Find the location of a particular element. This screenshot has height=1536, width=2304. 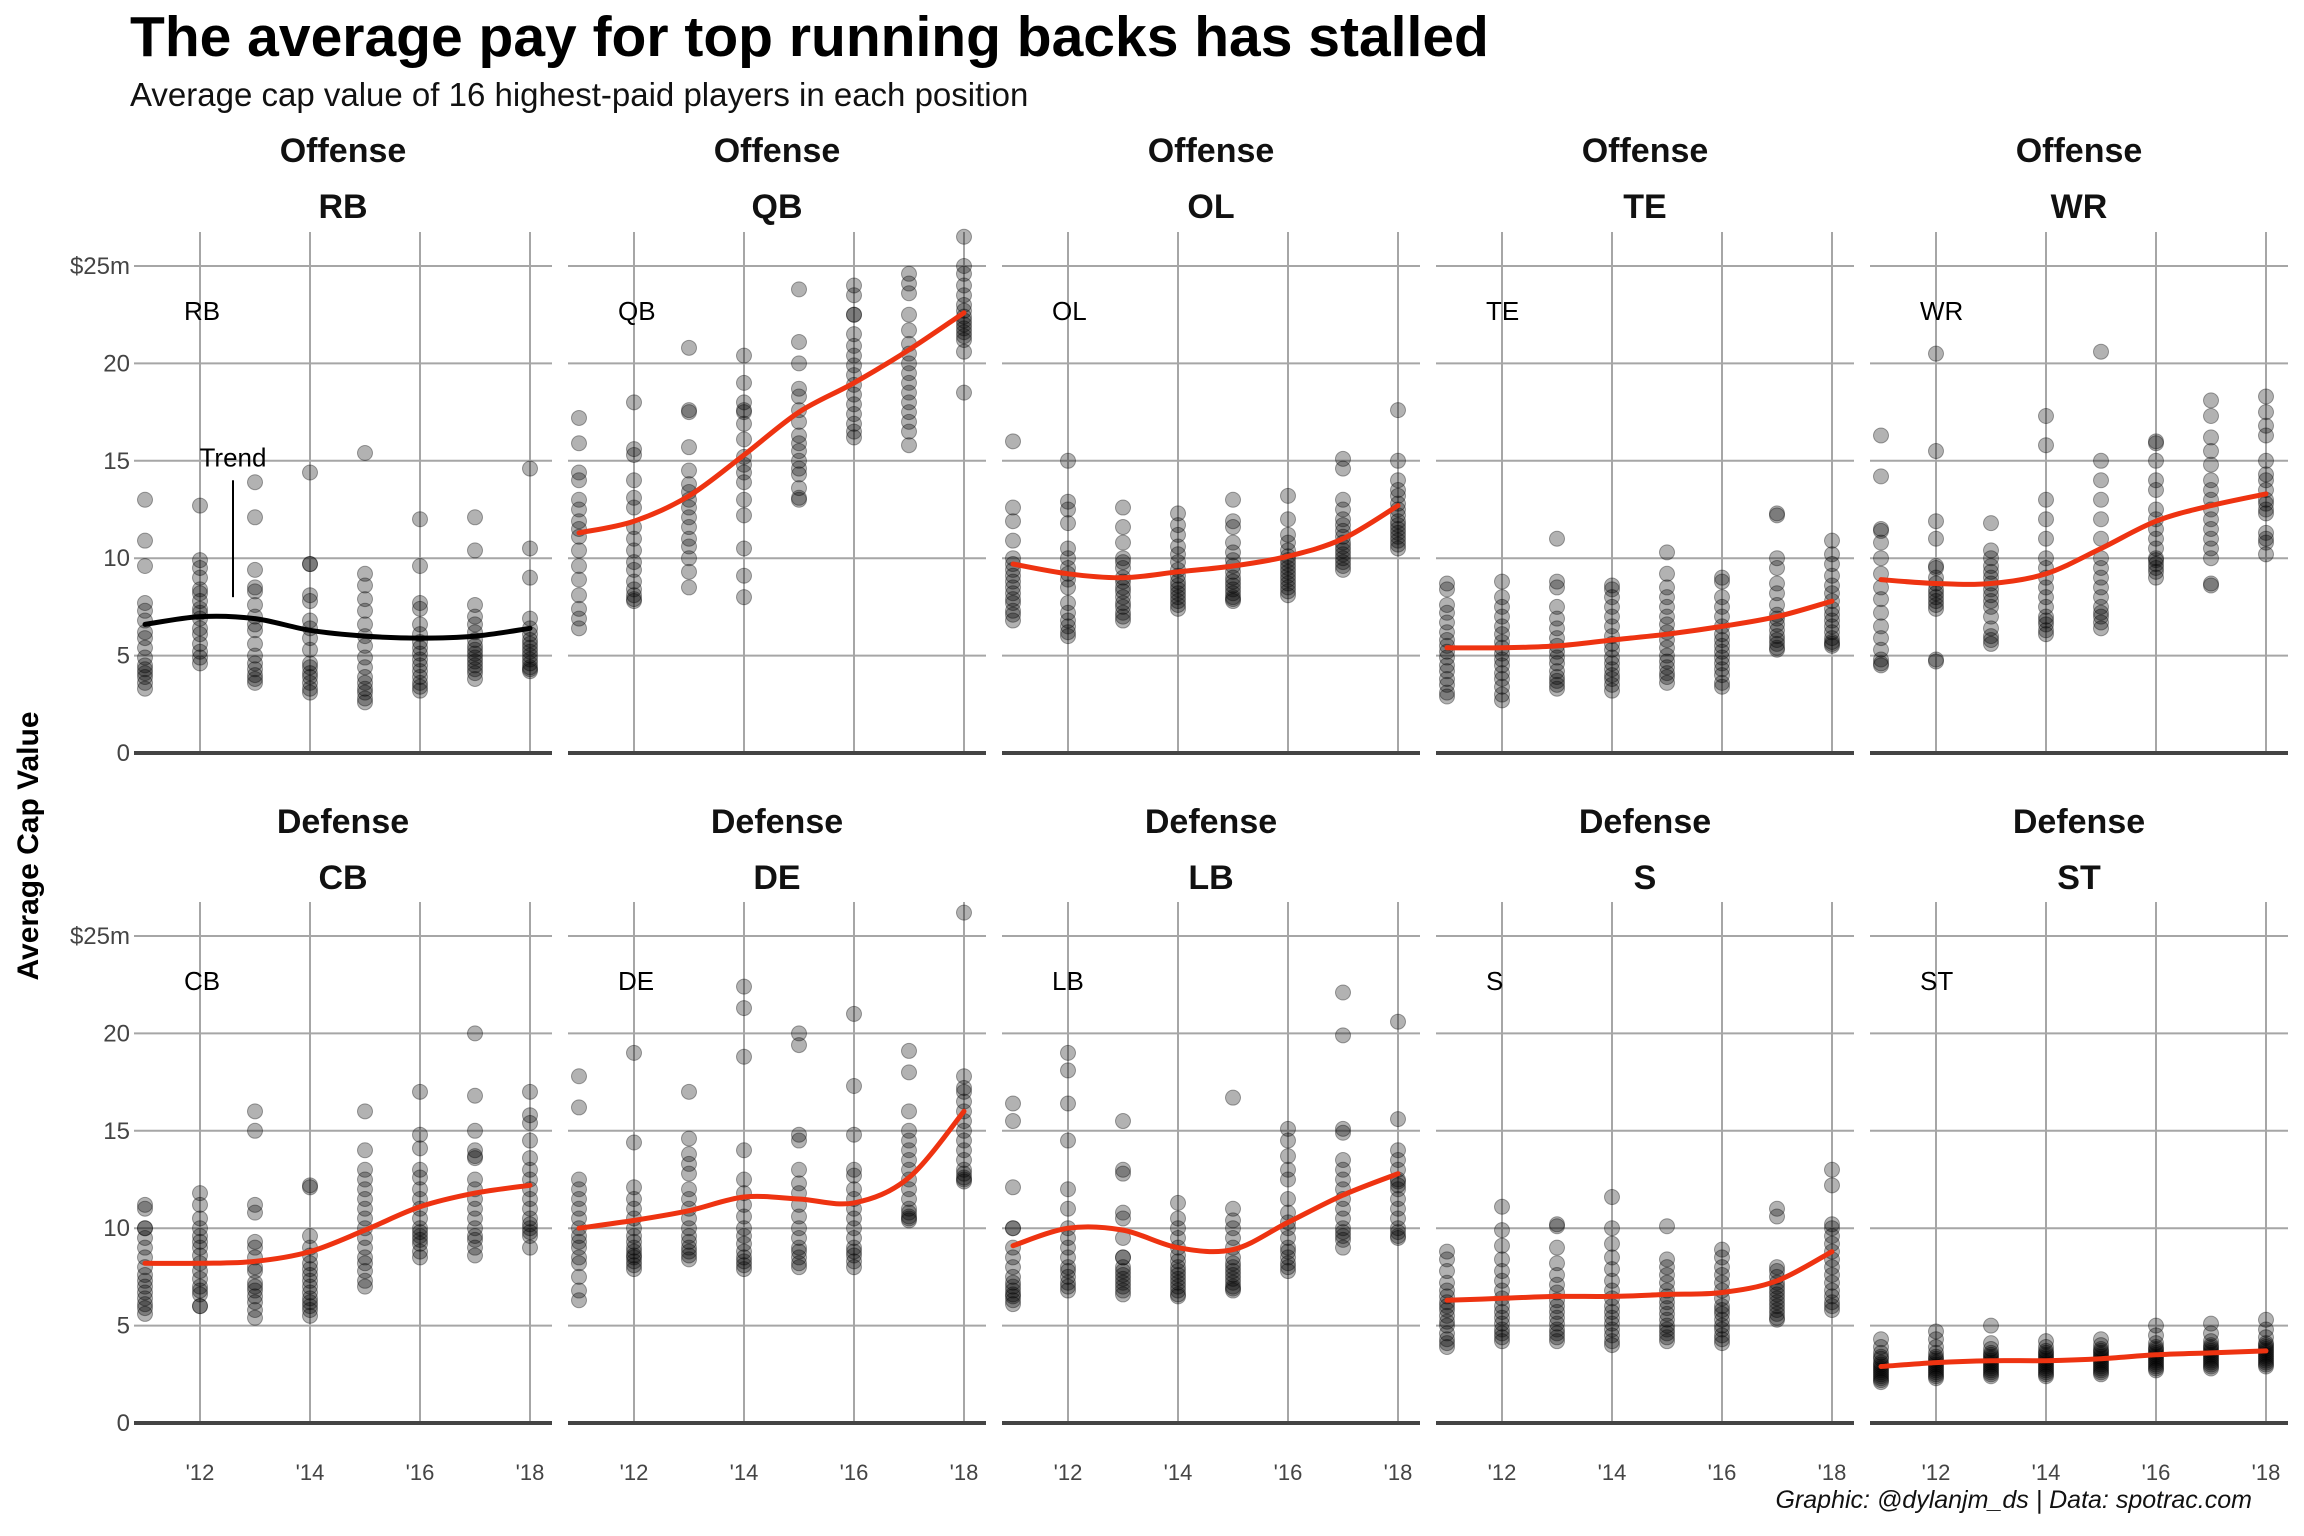

facet-position-label: OL is located at coordinates (1210, 207).